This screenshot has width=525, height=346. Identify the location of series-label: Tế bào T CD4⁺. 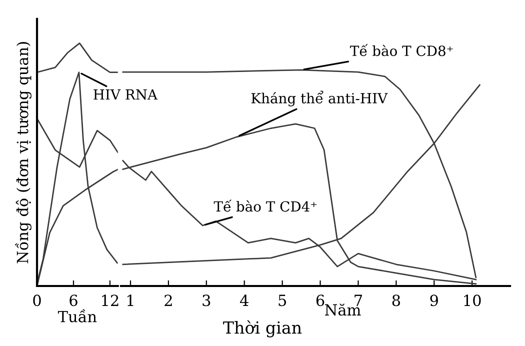
(265, 206).